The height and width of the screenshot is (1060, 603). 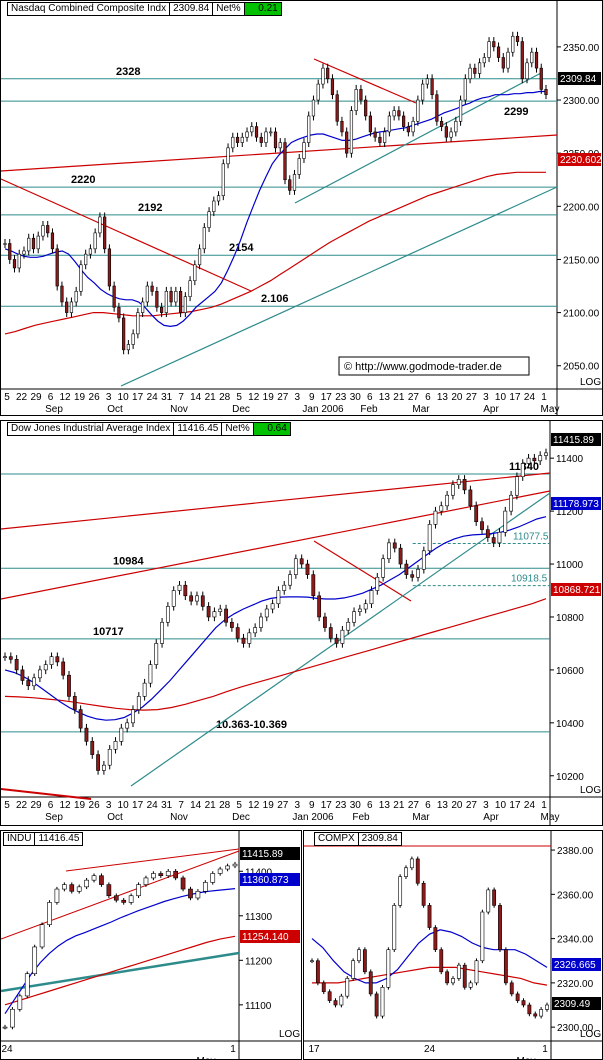 What do you see at coordinates (275, 654) in the screenshot?
I see `undefined-moving-average-red` at bounding box center [275, 654].